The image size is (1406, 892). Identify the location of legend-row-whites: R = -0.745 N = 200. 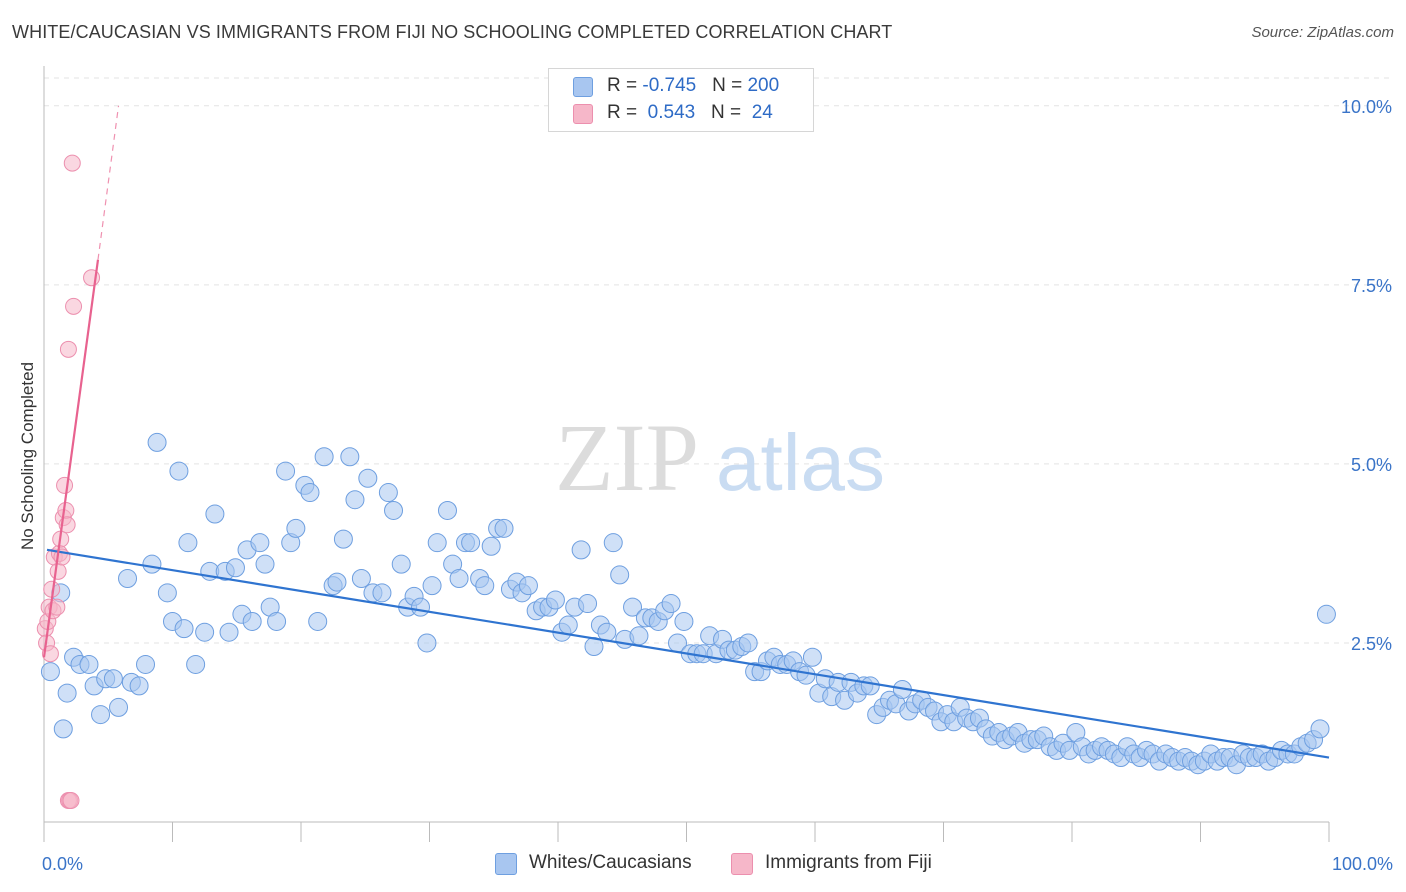
(676, 87).